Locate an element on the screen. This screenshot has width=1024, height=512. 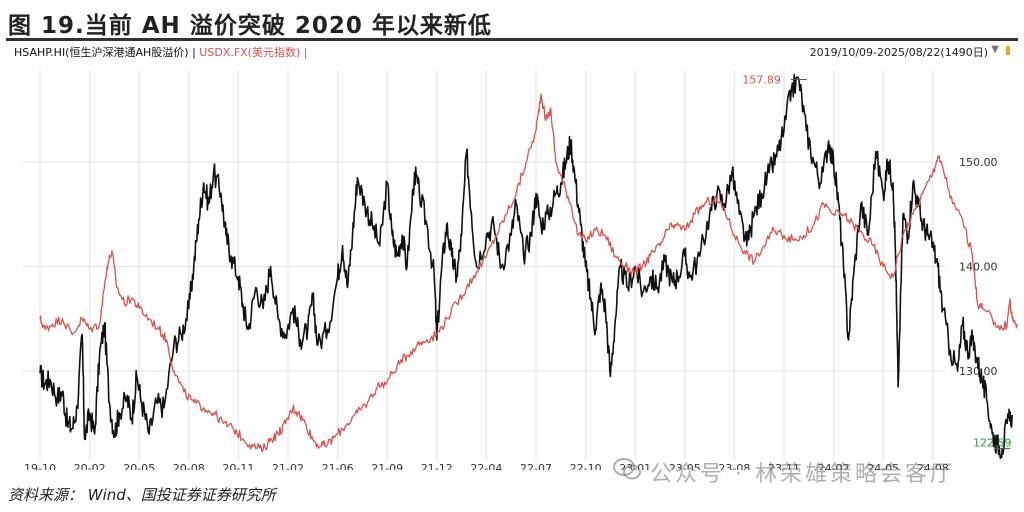
source-note: 资料来源： Wind、国投证券证券研究所 is located at coordinates (142, 495).